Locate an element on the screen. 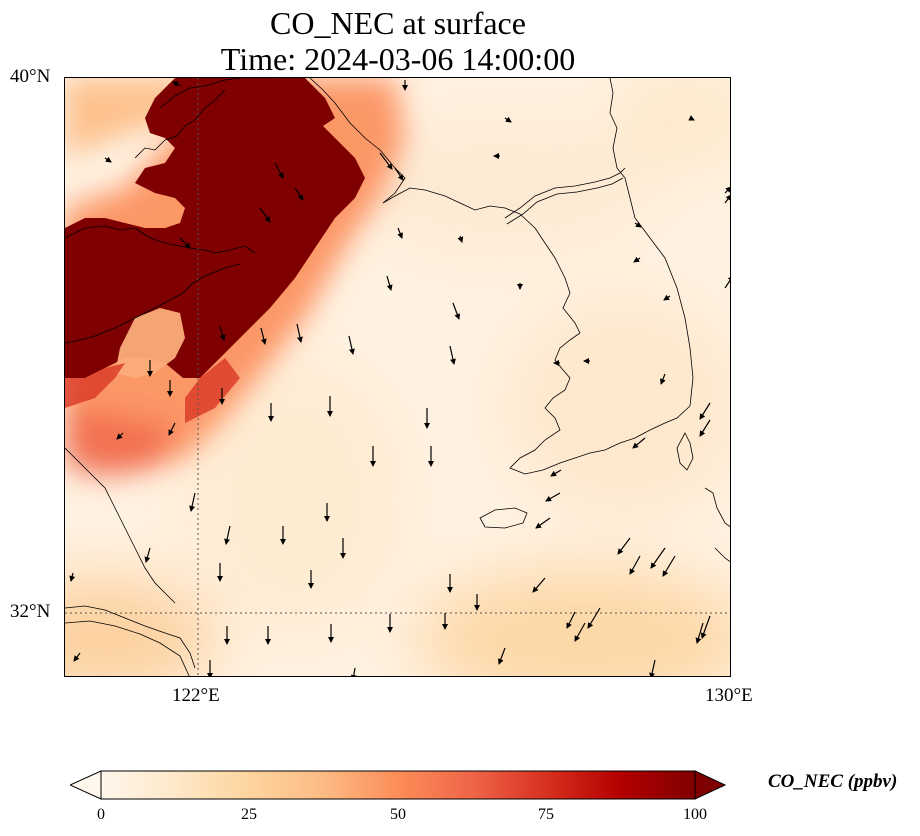 The image size is (920, 836). plot-title: CO_NEC at surface is located at coordinates (398, 23).